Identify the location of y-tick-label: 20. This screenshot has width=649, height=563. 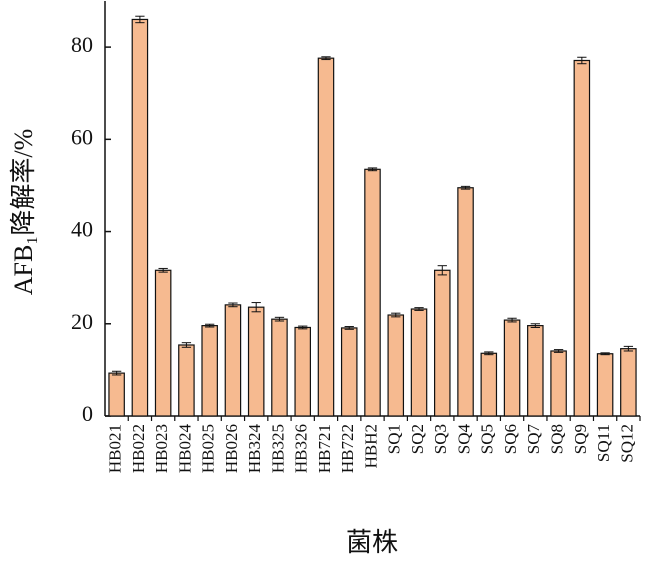
(82, 321).